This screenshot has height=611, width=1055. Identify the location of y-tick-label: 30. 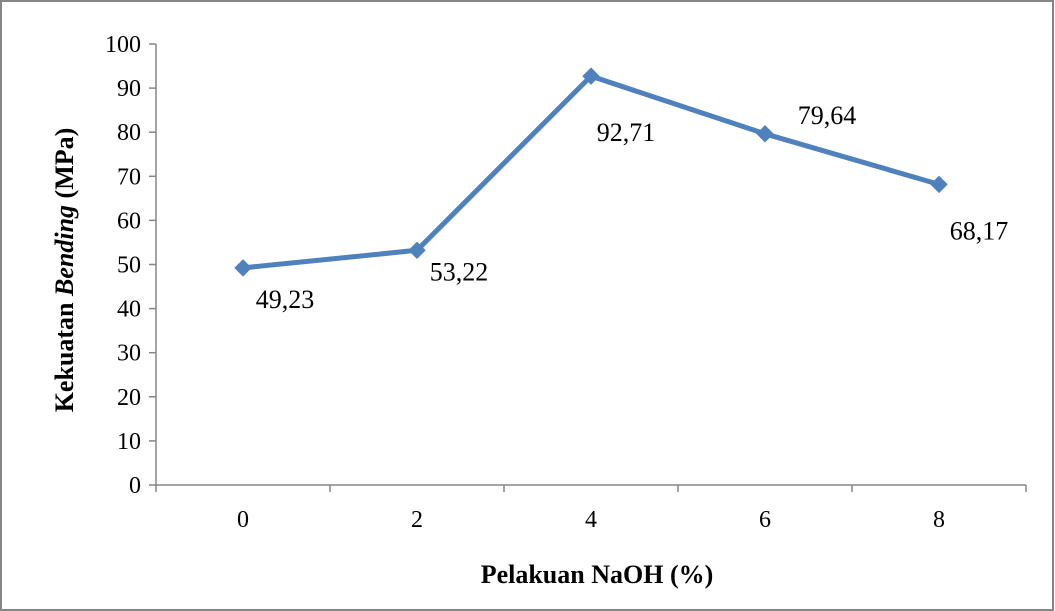
(129, 354).